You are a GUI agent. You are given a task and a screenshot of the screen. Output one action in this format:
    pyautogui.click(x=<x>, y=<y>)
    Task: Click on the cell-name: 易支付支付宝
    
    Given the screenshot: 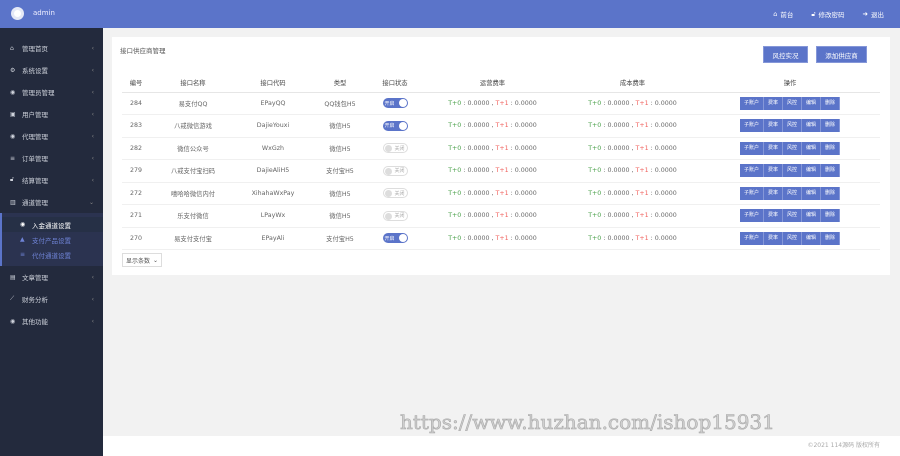 What is the action you would take?
    pyautogui.click(x=193, y=238)
    